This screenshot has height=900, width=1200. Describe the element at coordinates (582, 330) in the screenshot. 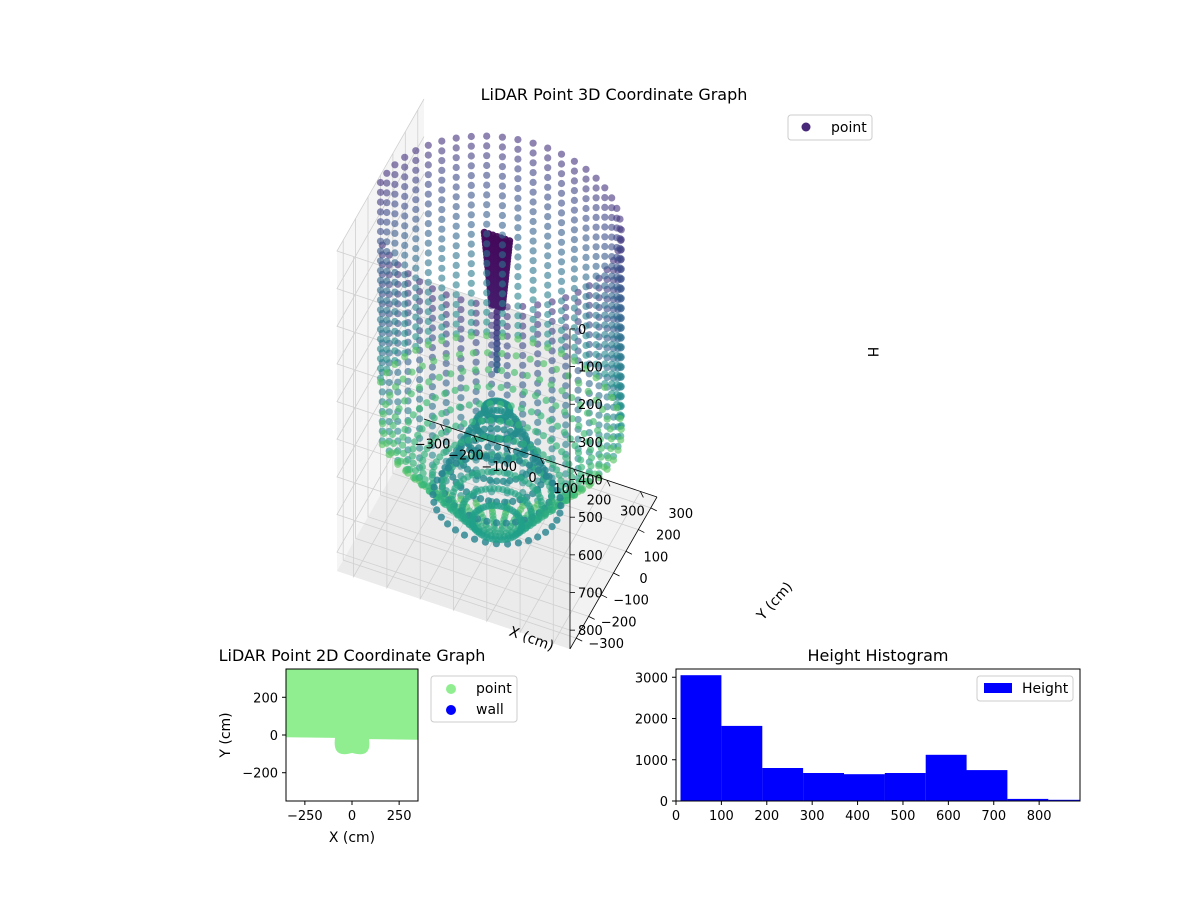

I see `z-tick-label-3d: 0` at that location.